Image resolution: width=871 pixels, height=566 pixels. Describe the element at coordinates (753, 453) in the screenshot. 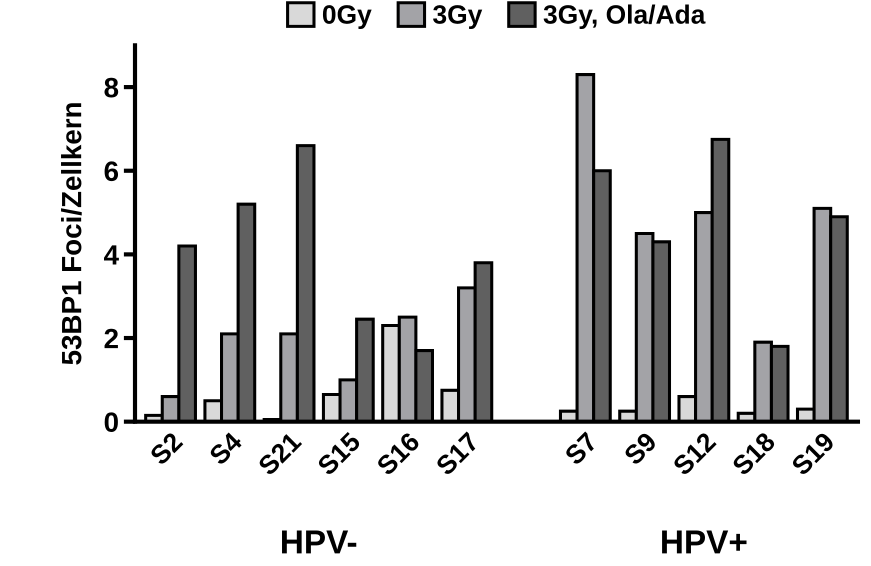

I see `x-tick-label: S18` at that location.